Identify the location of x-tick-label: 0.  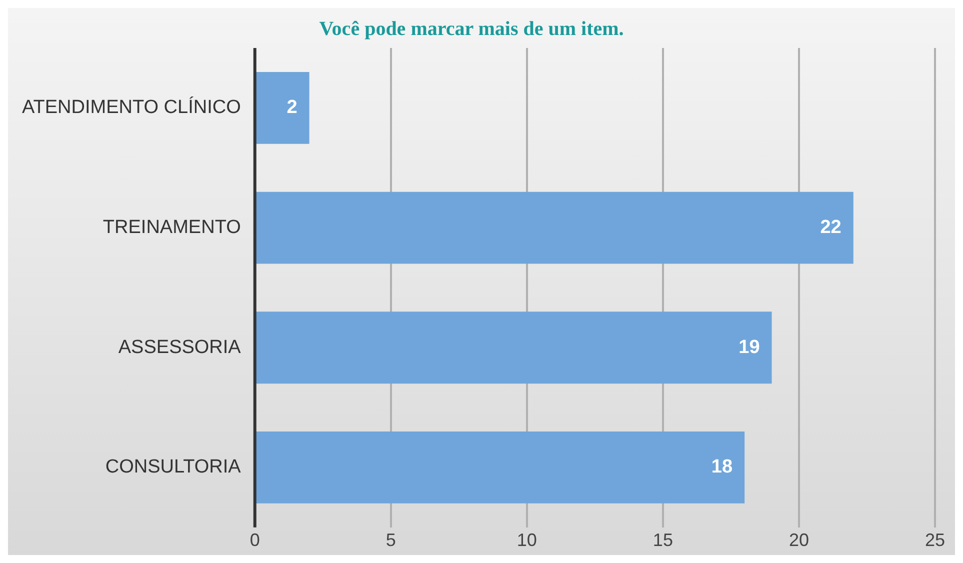
(255, 540).